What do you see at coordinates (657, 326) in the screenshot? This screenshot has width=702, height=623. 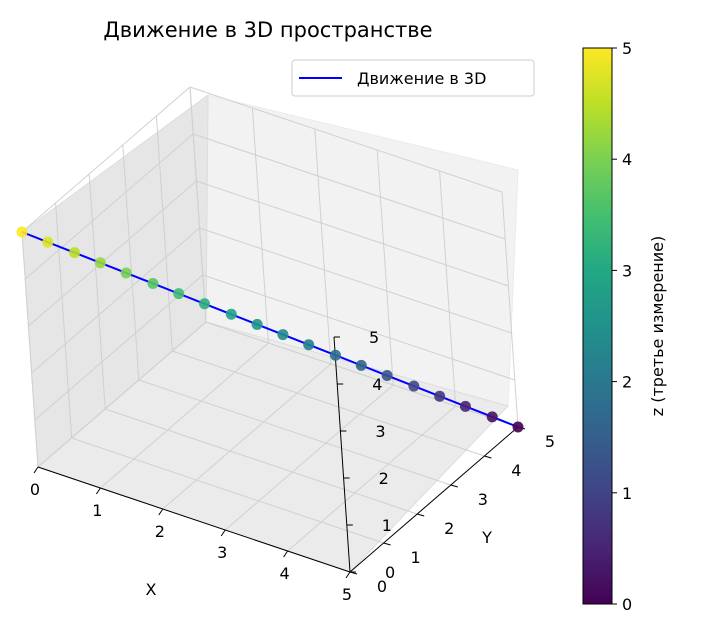 I see `colorbar-label: z (третье измерение)` at bounding box center [657, 326].